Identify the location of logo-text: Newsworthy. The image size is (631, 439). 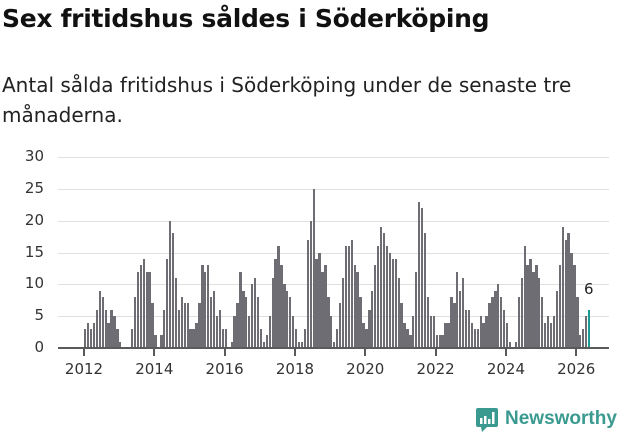
(561, 418).